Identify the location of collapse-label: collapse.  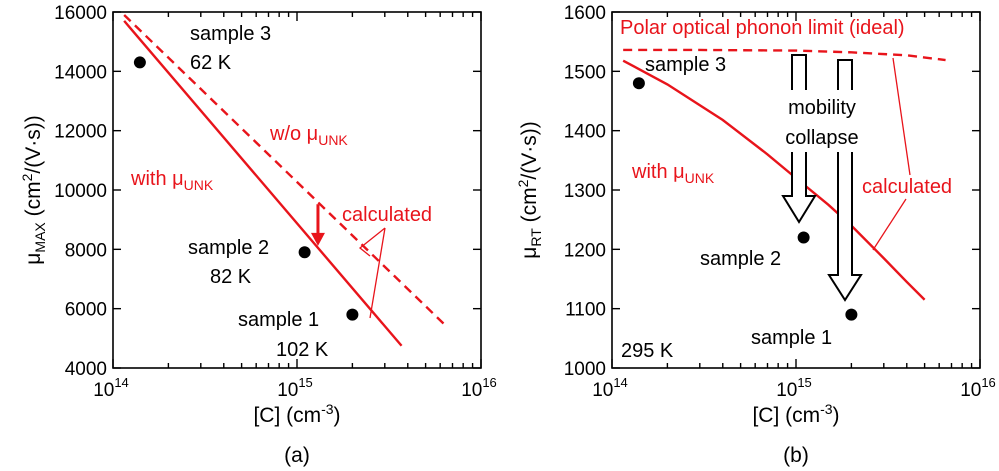
(821, 138).